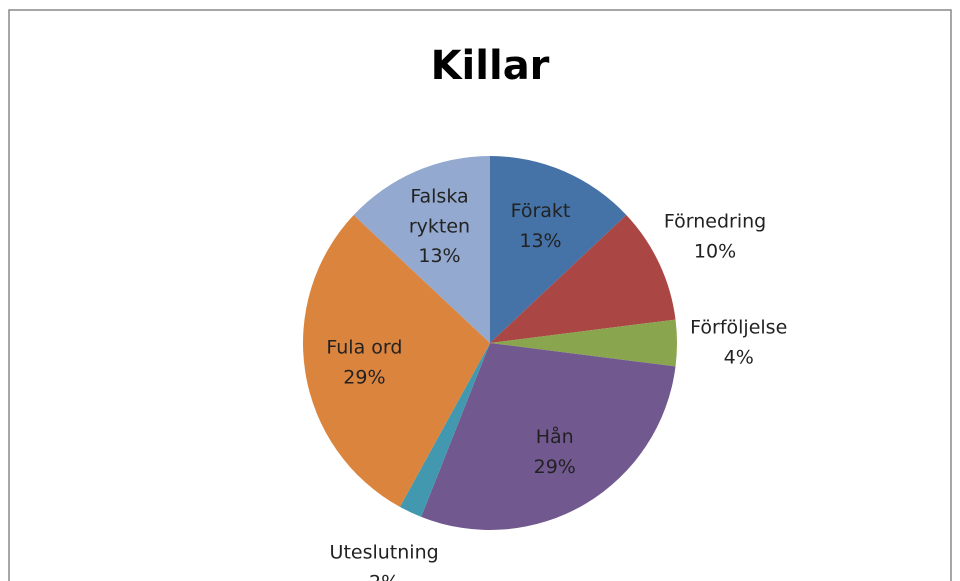 The height and width of the screenshot is (581, 960). Describe the element at coordinates (364, 347) in the screenshot. I see `slice-label: Fula ord` at that location.